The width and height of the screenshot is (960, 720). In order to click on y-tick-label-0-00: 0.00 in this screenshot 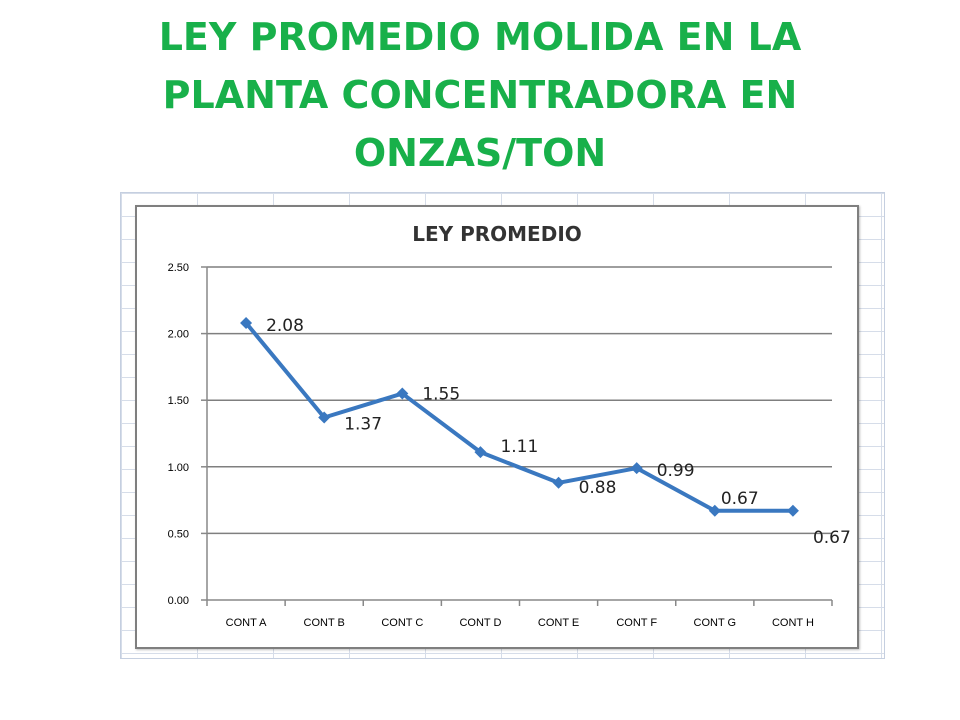, I will do `click(178, 601)`.